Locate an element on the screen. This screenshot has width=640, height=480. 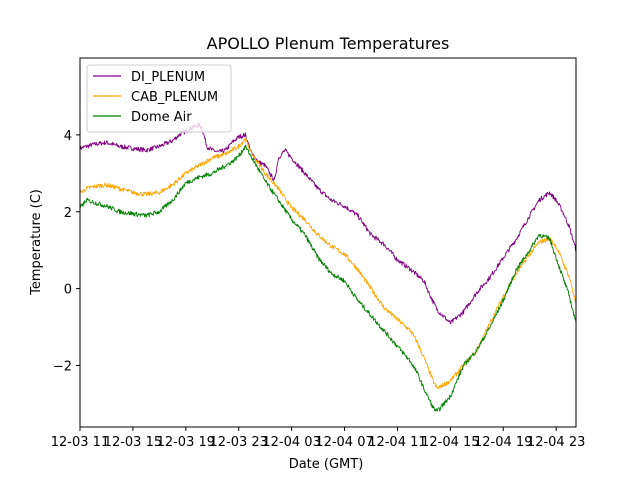
x-tick-label: 12-04 11 is located at coordinates (397, 442).